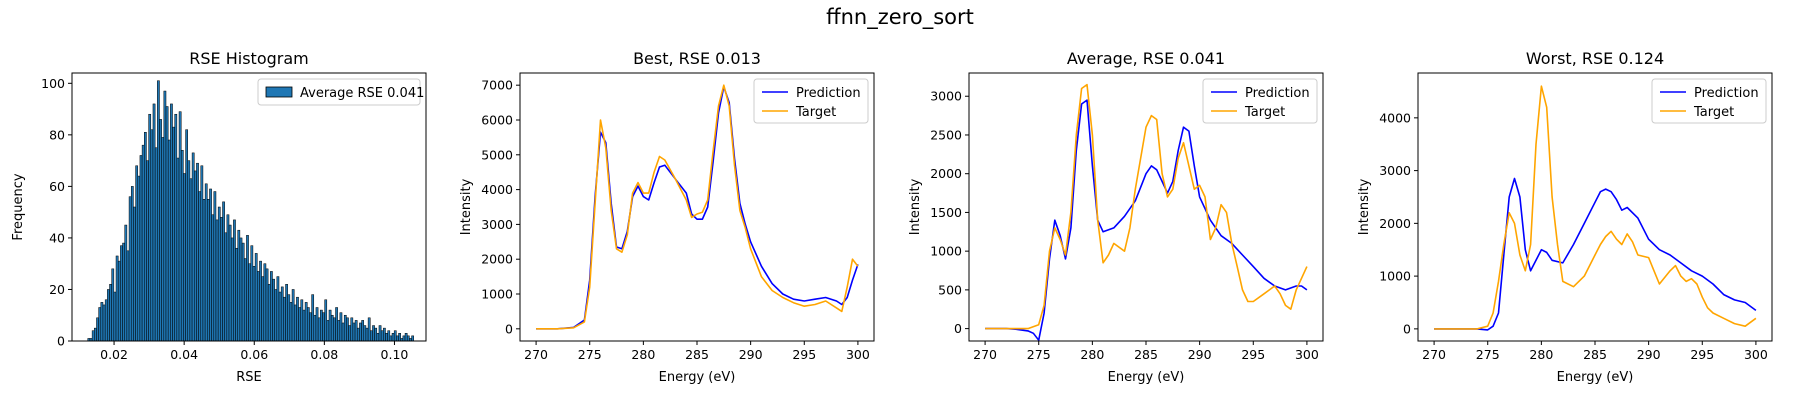  Describe the element at coordinates (57, 237) in the screenshot. I see `y-tick-label: 40` at that location.